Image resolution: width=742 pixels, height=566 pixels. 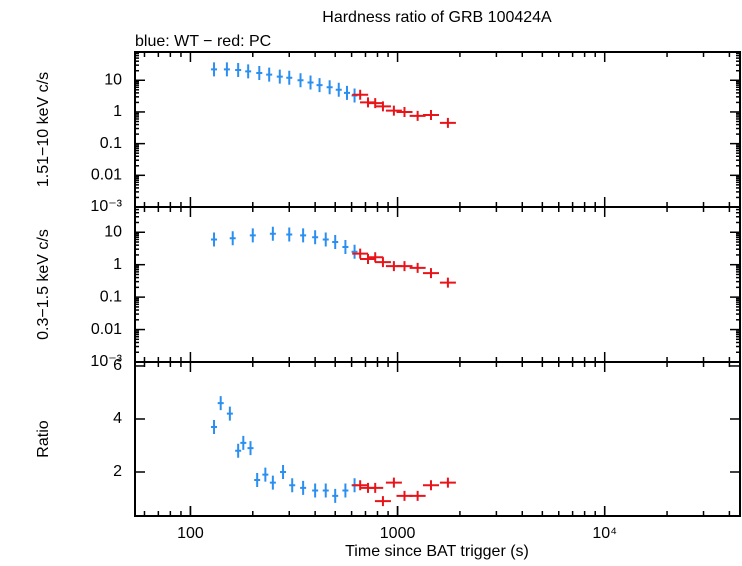 What do you see at coordinates (437, 551) in the screenshot?
I see `x-axis-label: Time since BAT trigger (s)` at bounding box center [437, 551].